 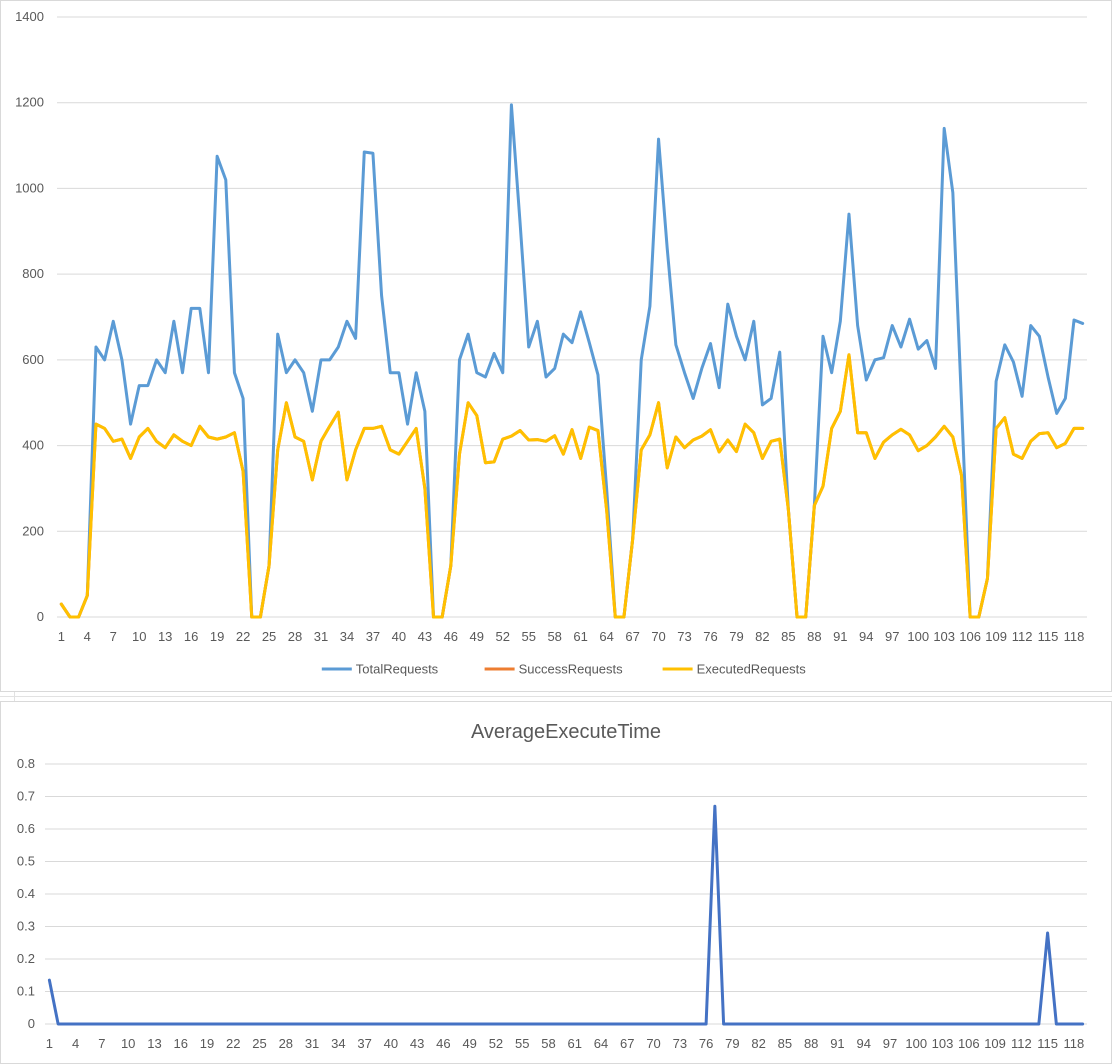 I want to click on y-tick-label: 0.7, so click(x=26, y=796).